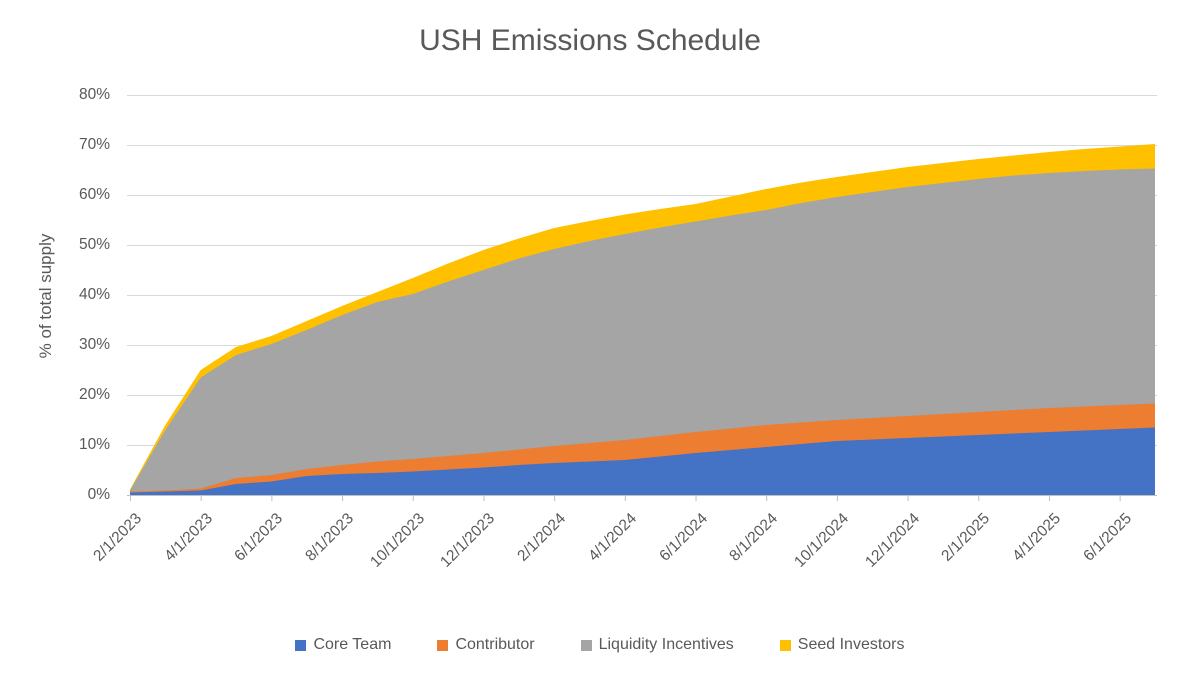 This screenshot has width=1200, height=683. What do you see at coordinates (94, 194) in the screenshot?
I see `y-tick-label: 60%` at bounding box center [94, 194].